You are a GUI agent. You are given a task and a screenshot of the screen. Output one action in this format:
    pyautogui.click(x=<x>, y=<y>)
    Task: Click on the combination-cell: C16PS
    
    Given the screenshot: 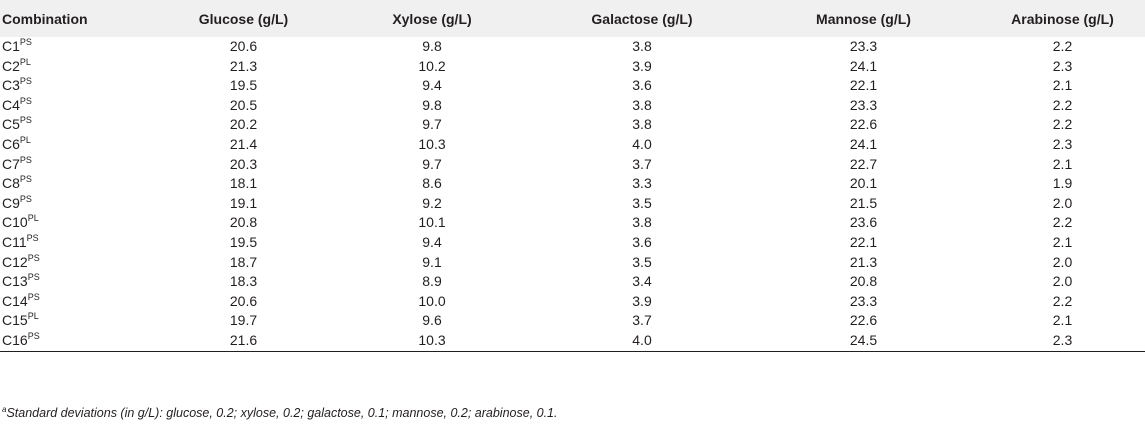 What is the action you would take?
    pyautogui.click(x=80, y=341)
    